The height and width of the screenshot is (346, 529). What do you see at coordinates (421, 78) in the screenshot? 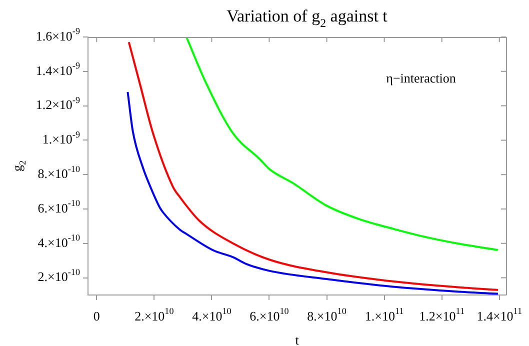
I see `annotation: η−interaction` at bounding box center [421, 78].